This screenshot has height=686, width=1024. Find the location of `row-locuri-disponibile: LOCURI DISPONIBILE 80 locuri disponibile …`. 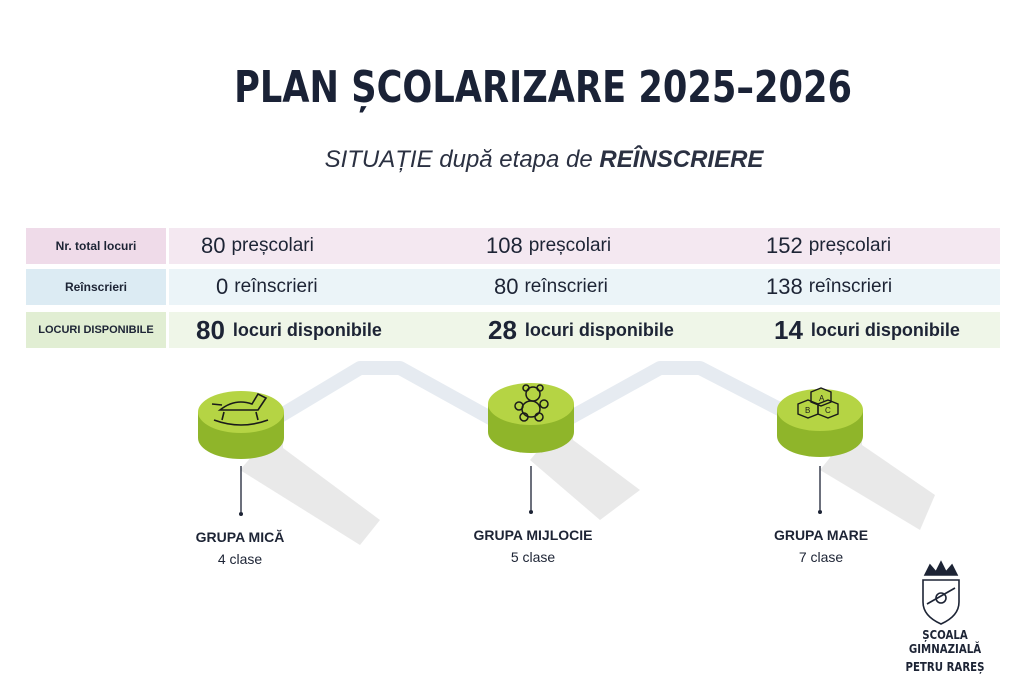

row-locuri-disponibile: LOCURI DISPONIBILE 80 locuri disponibile … is located at coordinates (513, 330).